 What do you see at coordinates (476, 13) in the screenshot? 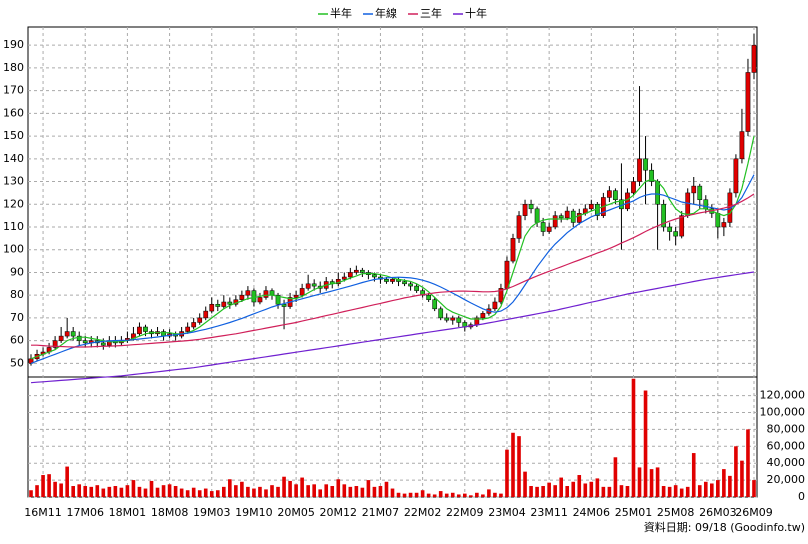
I see `legend-label: 十年` at bounding box center [476, 13].